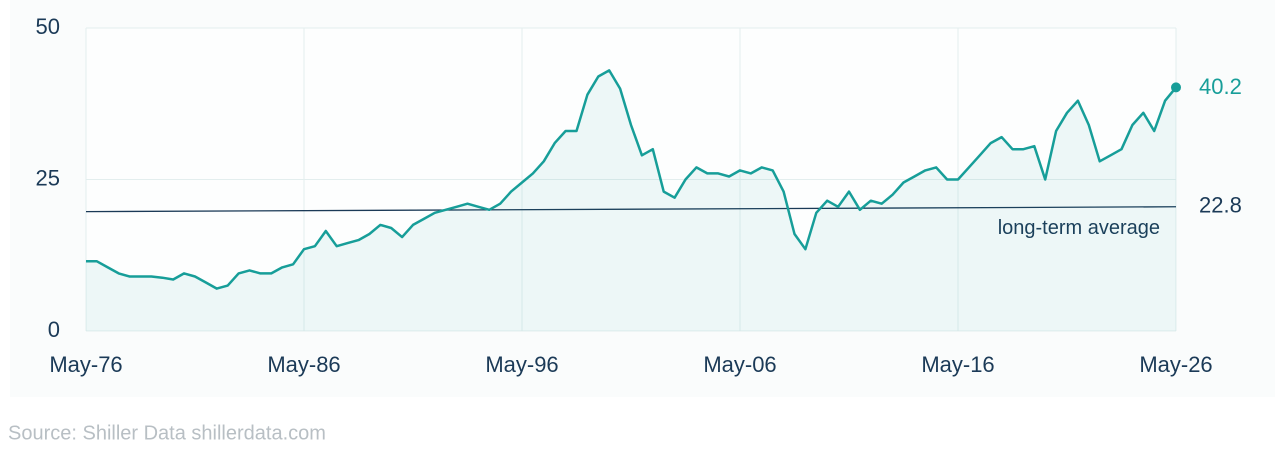 This screenshot has width=1284, height=454. I want to click on last-point, so click(1176, 87).